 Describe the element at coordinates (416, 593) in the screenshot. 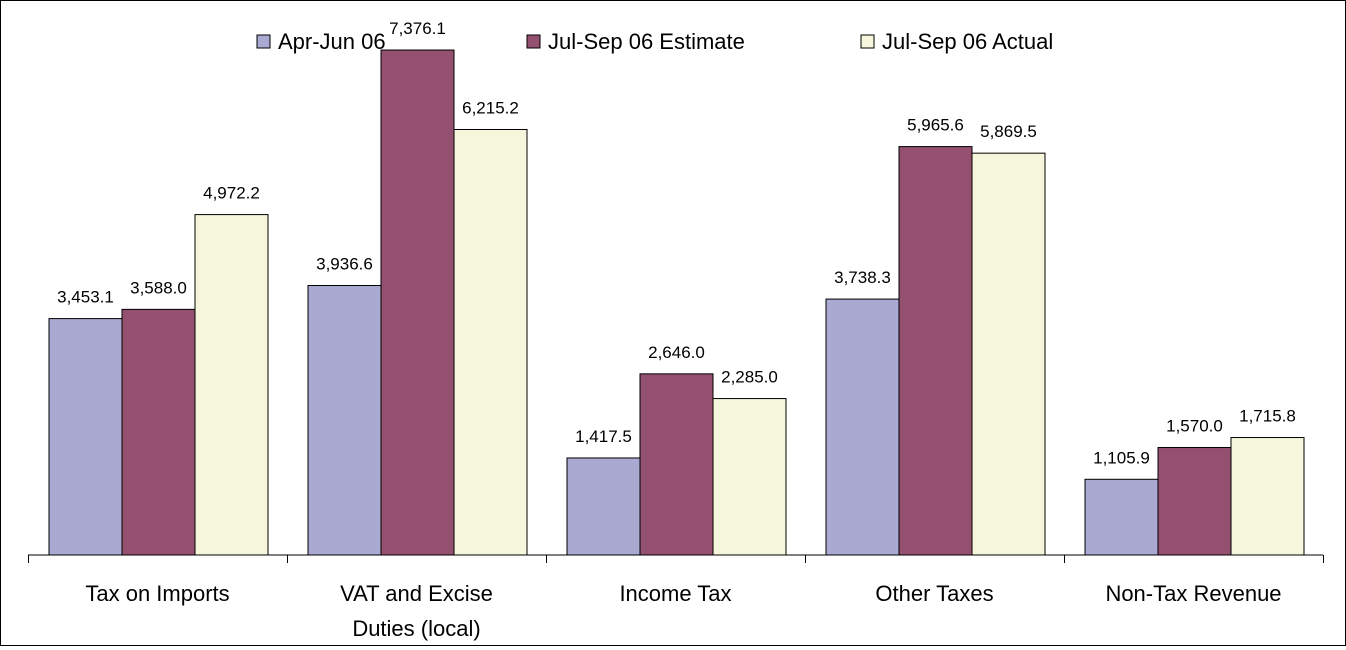

I see `category-label: VAT and Excise` at that location.